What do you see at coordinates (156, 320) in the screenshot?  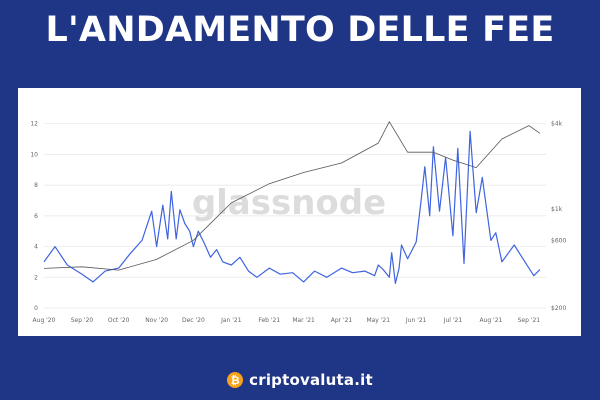 I see `x-tick-label: Nov '20` at bounding box center [156, 320].